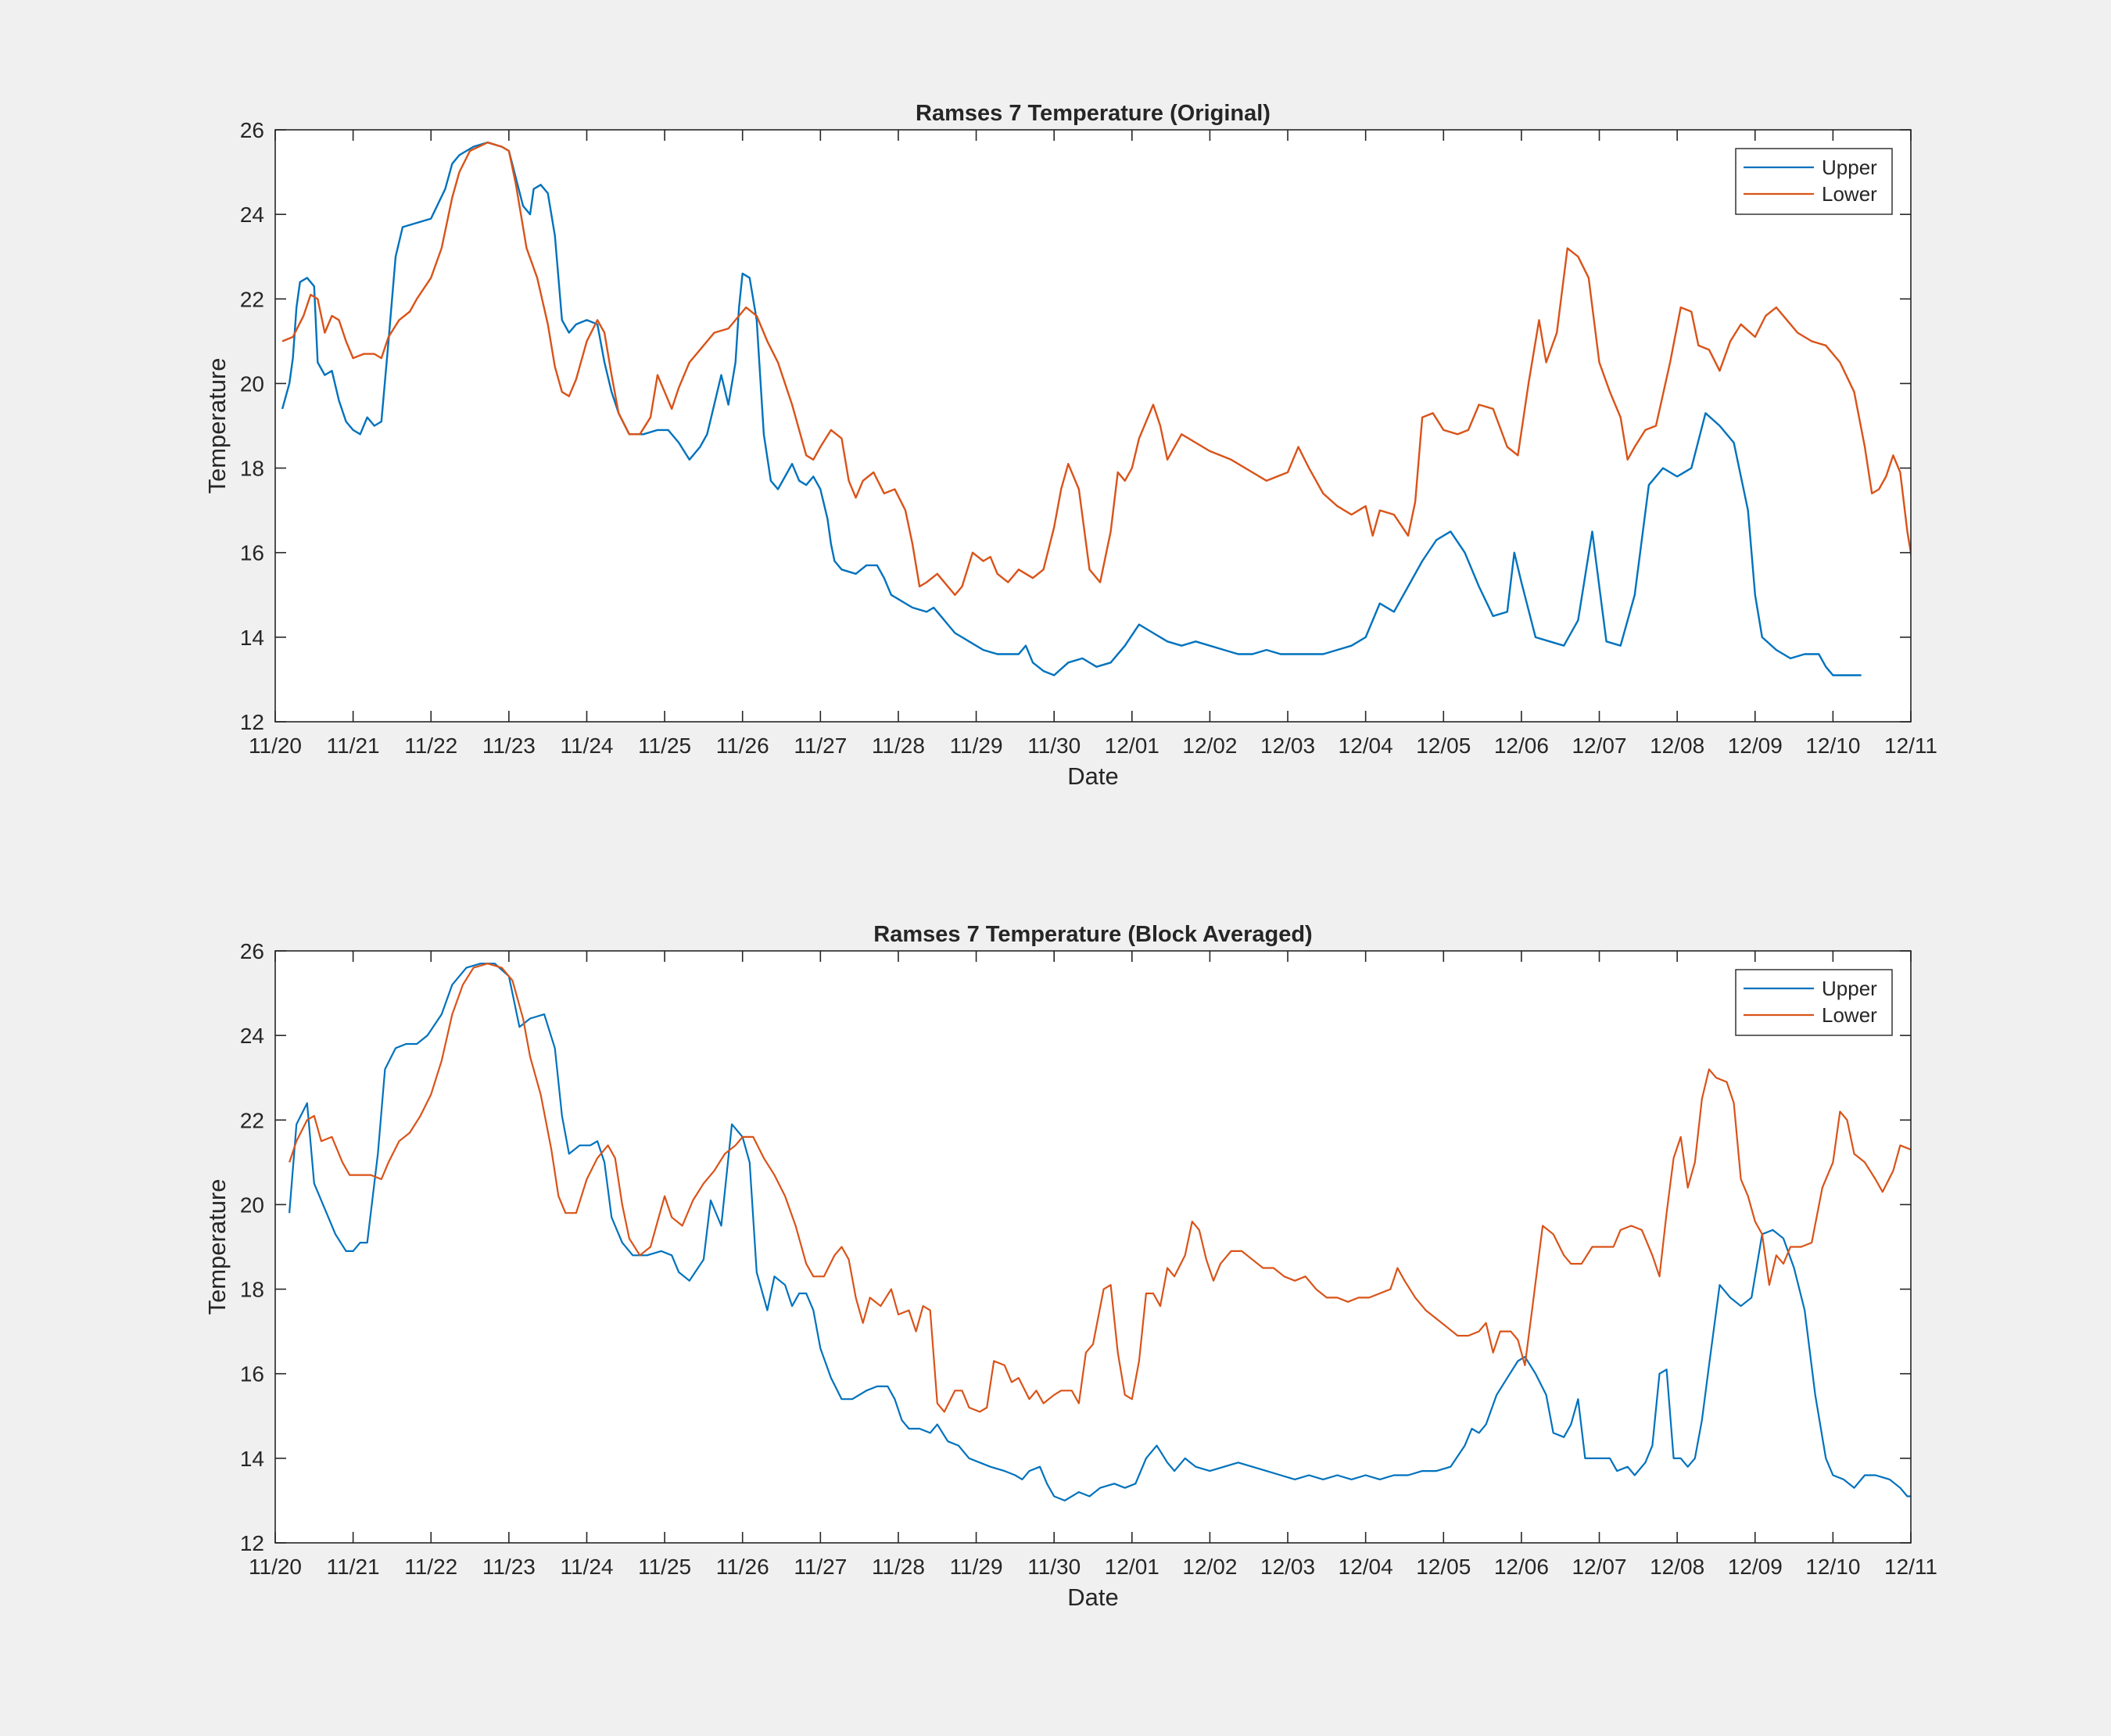 This screenshot has width=2111, height=1736. Describe the element at coordinates (1849, 167) in the screenshot. I see `legend-label-upper-original: Upper` at that location.